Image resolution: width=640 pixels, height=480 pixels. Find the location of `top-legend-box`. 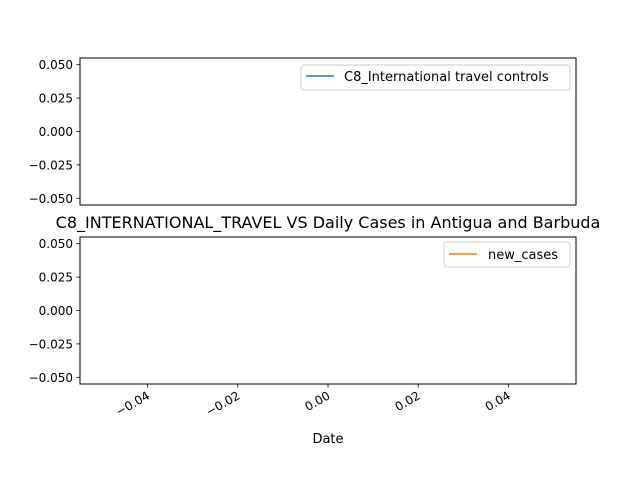

top-legend-box is located at coordinates (435, 77).